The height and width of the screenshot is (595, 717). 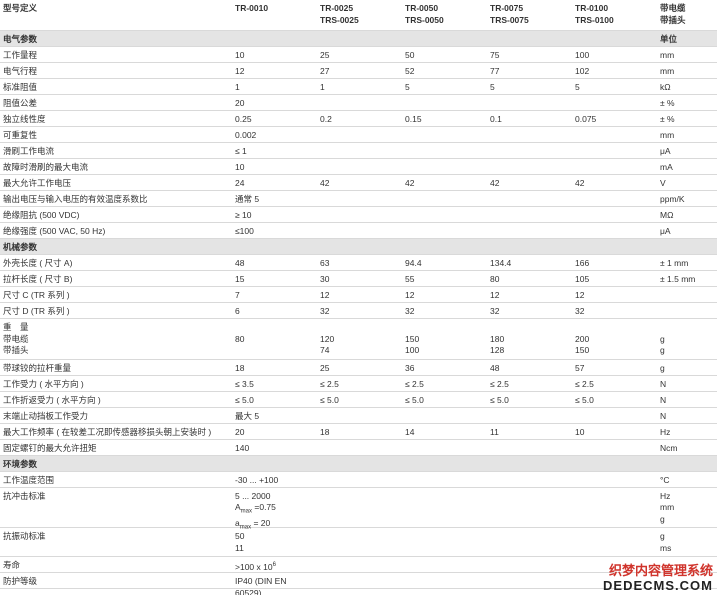 I want to click on cell-line: 电气行程, so click(x=20, y=71).